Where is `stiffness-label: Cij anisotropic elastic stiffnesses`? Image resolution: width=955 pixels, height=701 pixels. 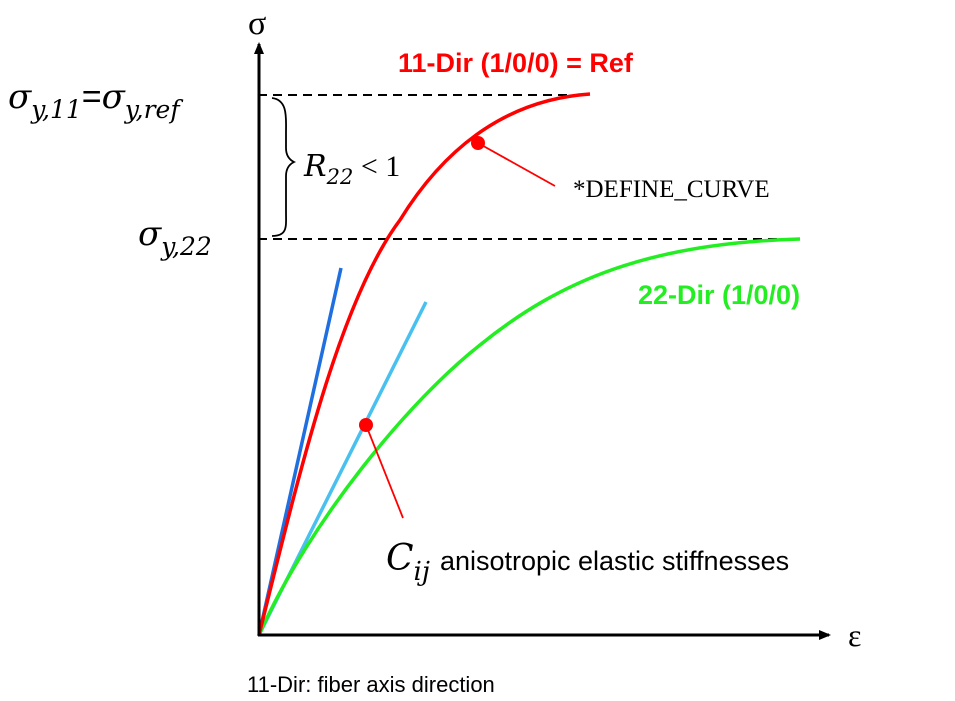
stiffness-label: Cij anisotropic elastic stiffnesses is located at coordinates (587, 562).